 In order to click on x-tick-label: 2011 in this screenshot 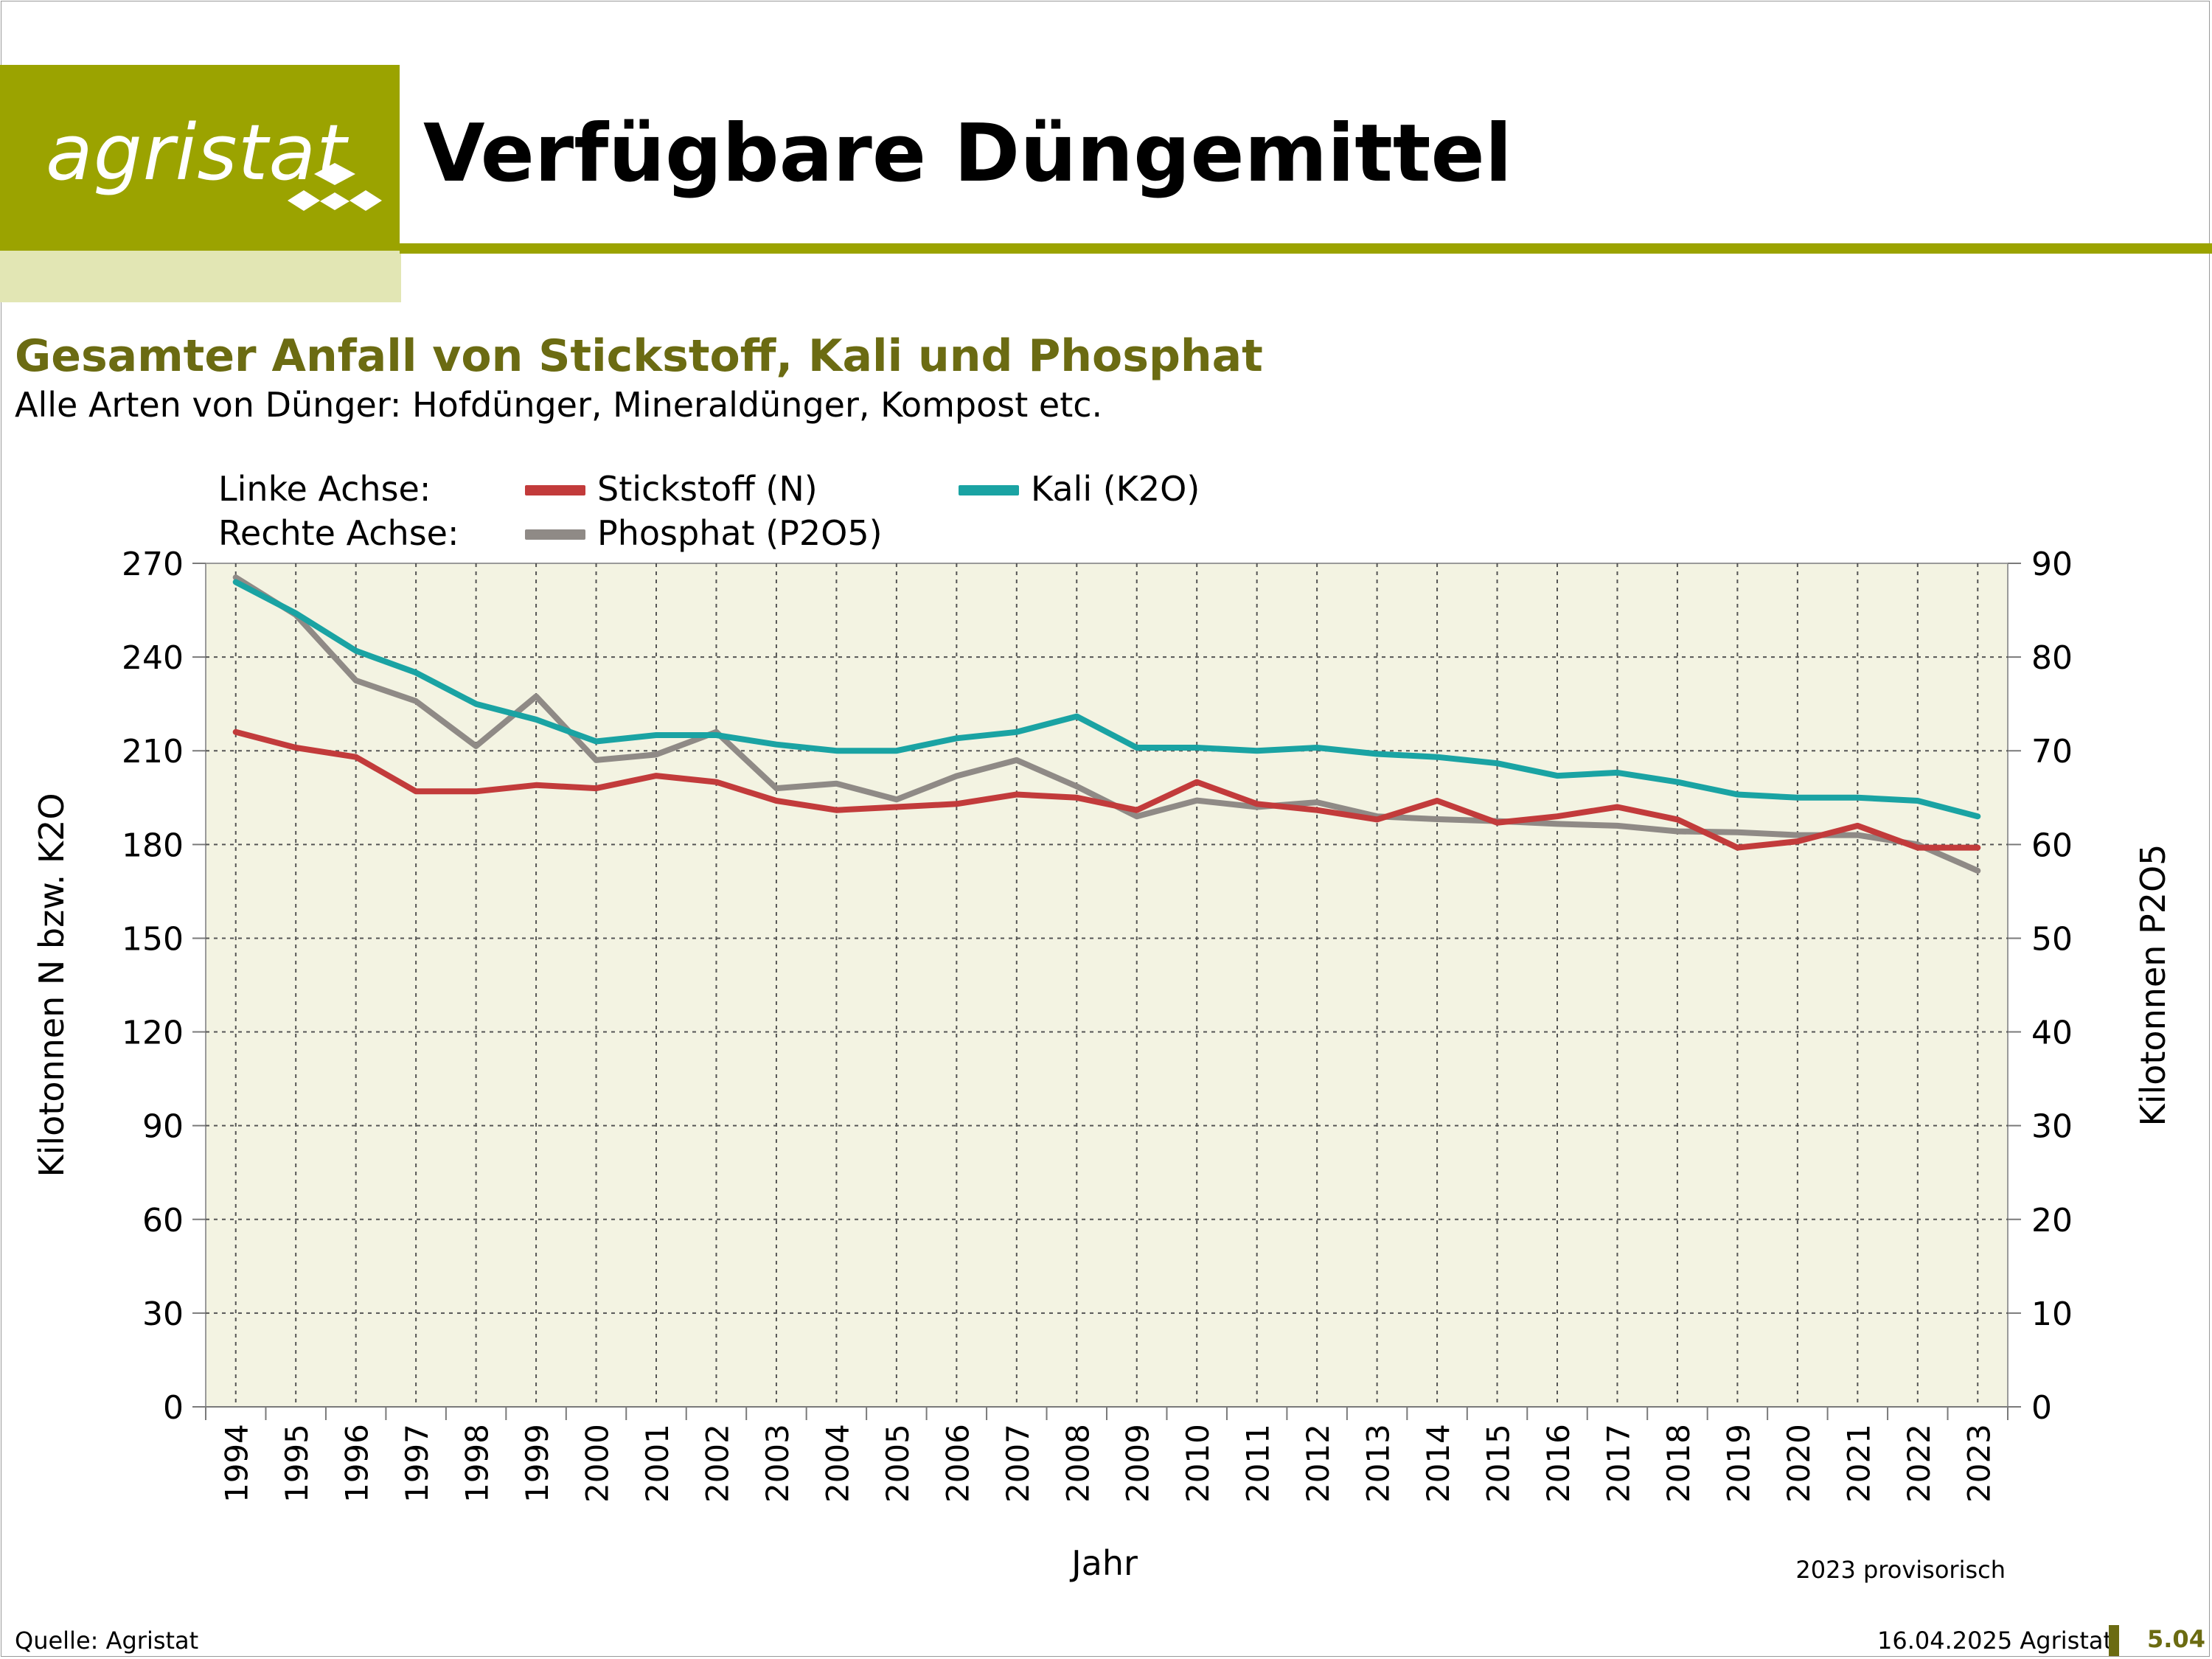, I will do `click(1258, 1463)`.